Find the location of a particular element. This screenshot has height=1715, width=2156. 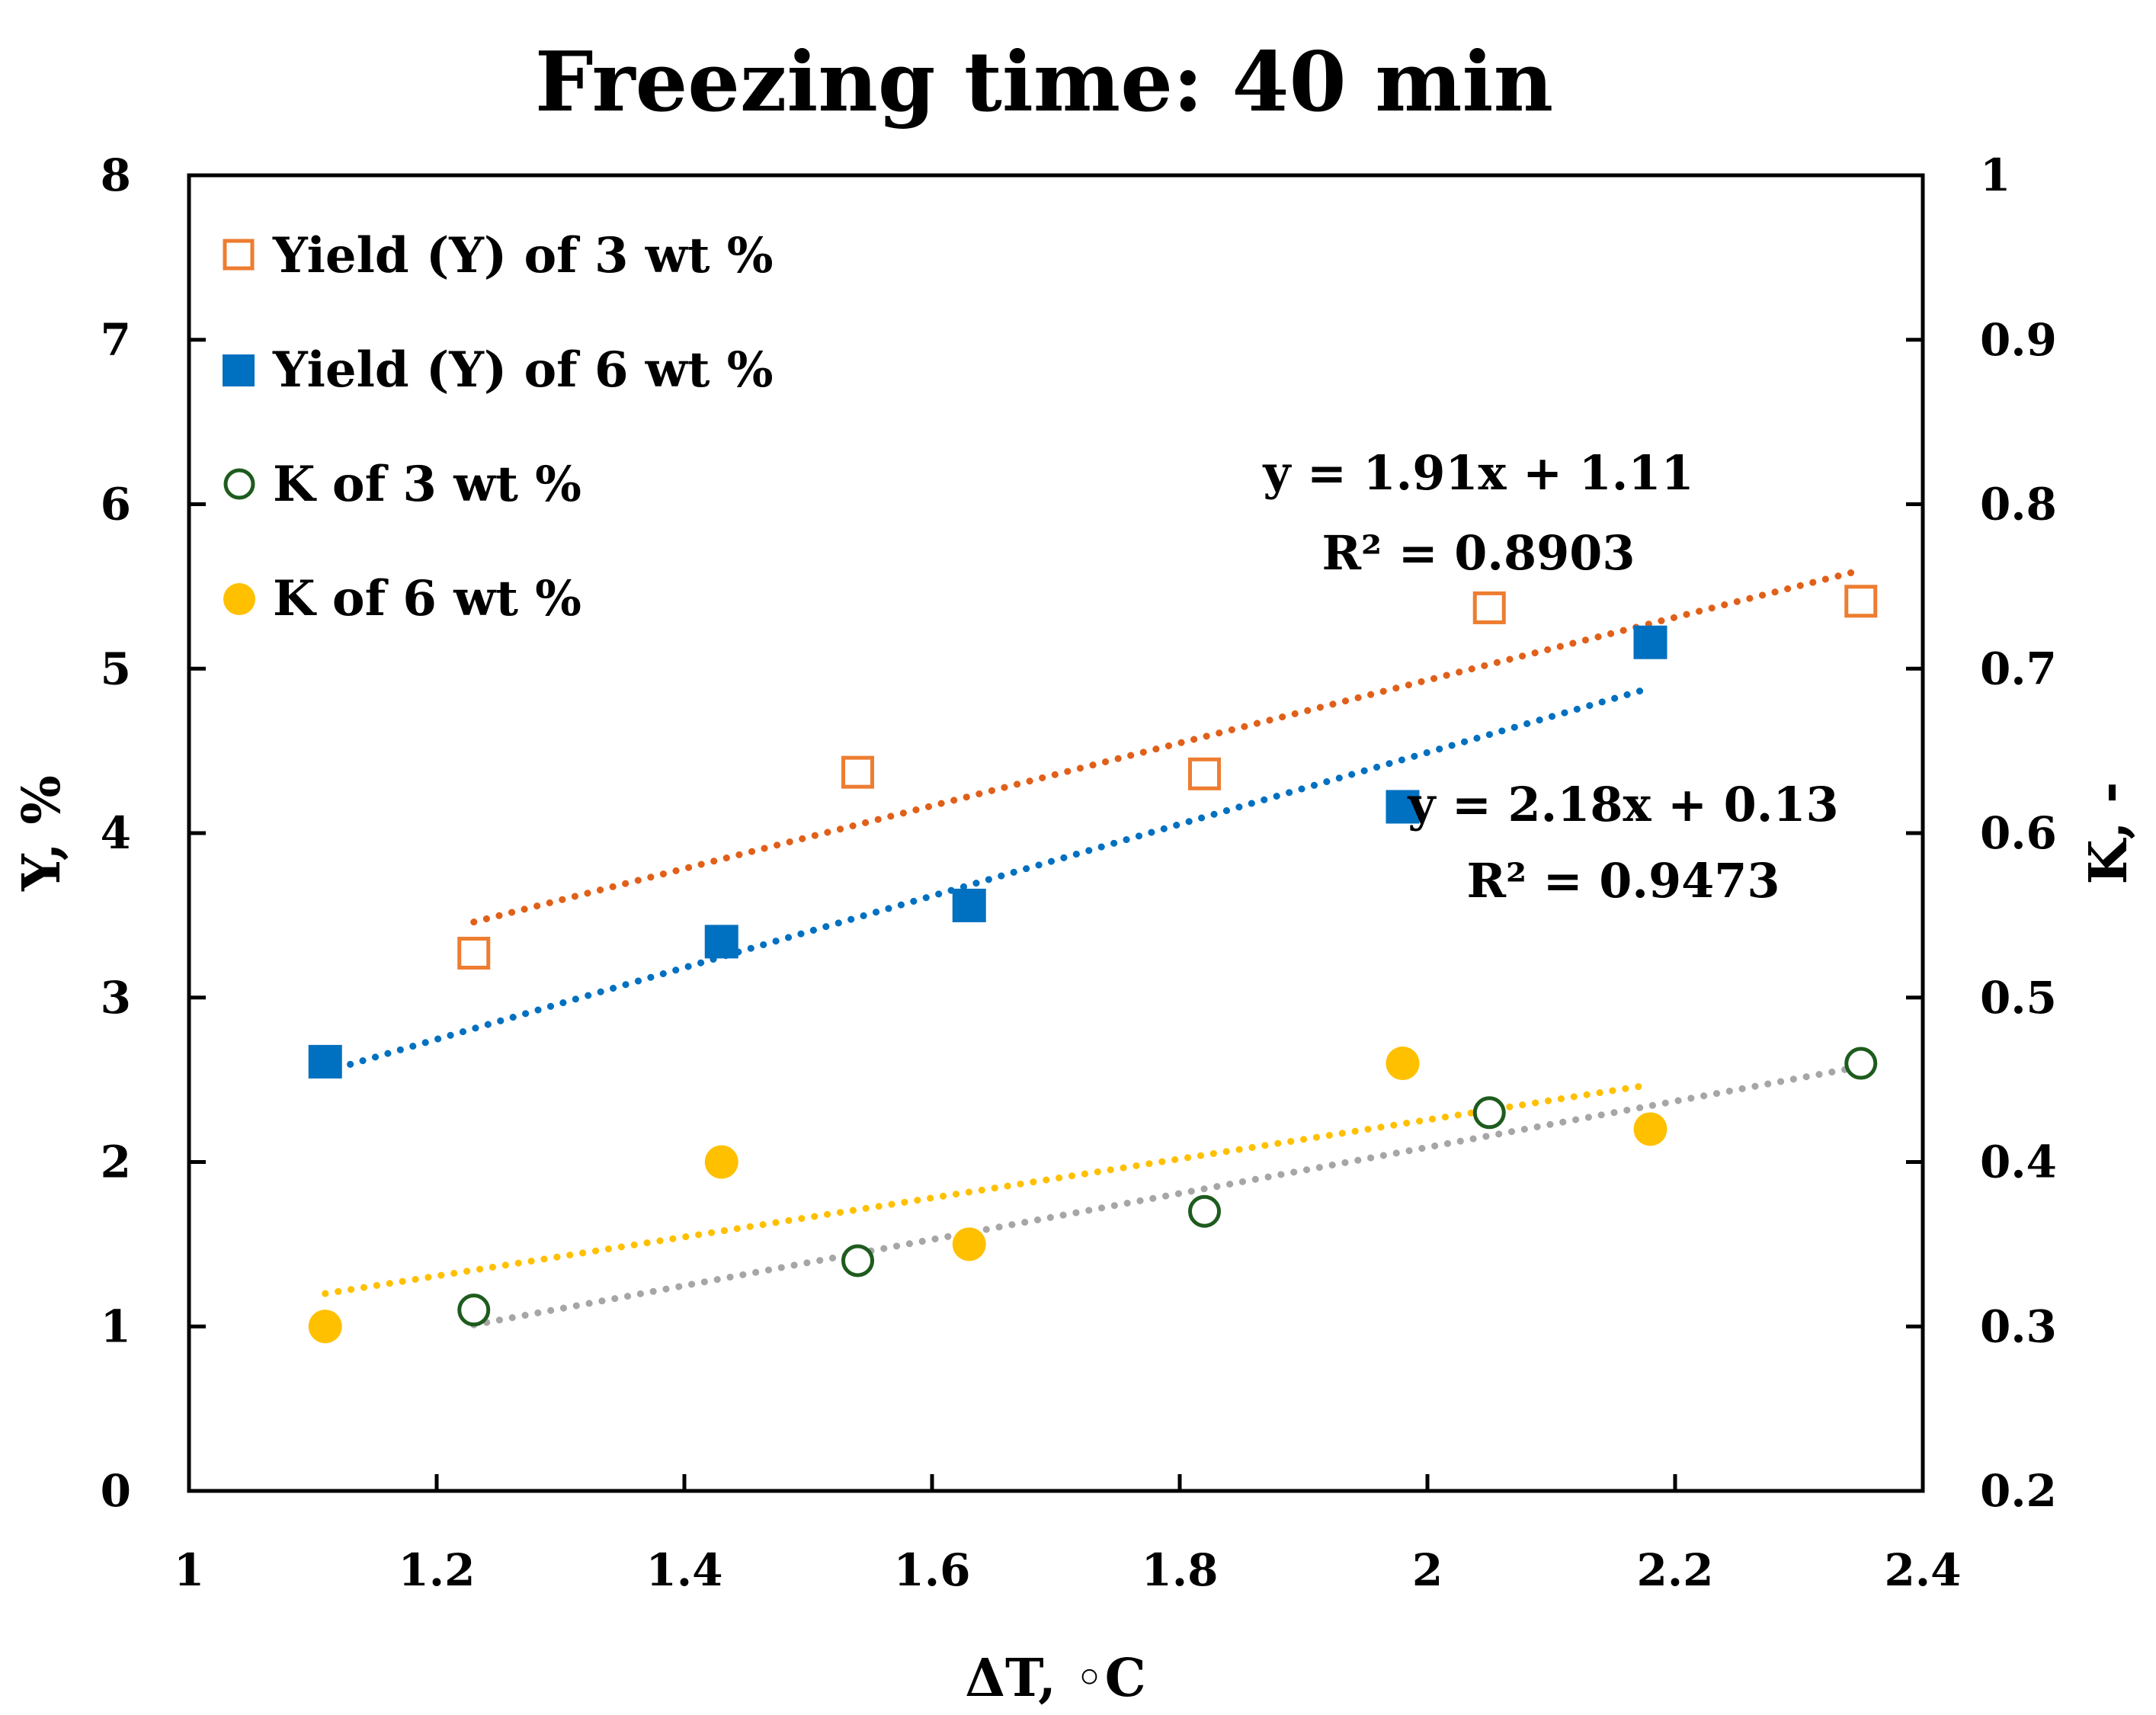

x-axis-label: ΔT, ◦C is located at coordinates (1055, 1678).